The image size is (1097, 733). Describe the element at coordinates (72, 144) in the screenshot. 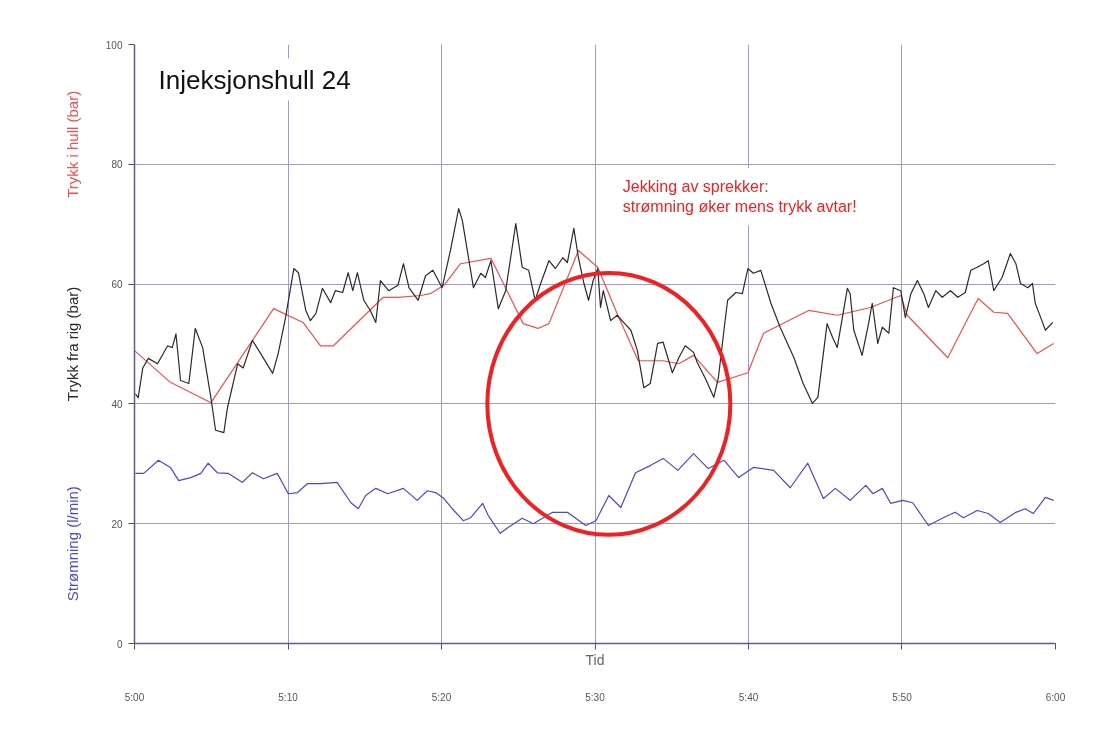

I see `text: Trykk i hull (bar)` at that location.